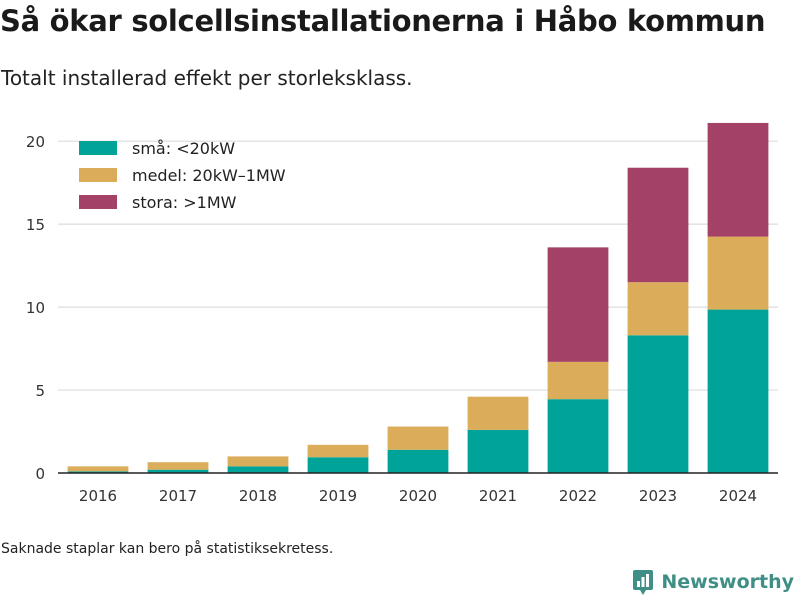  I want to click on x-tick-label: 2024, so click(738, 496).